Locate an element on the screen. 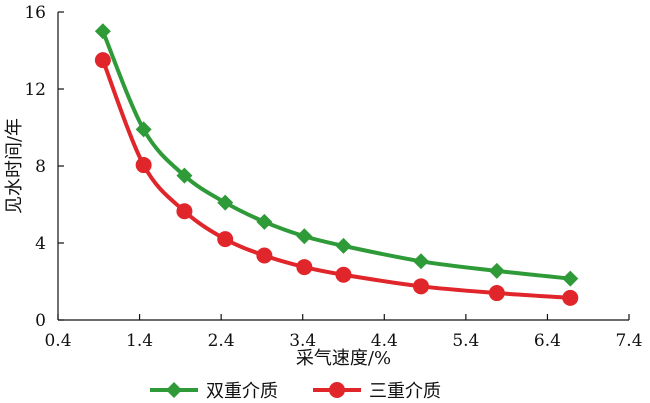 This screenshot has height=403, width=650. y-axis-title: 见水时间/年 is located at coordinates (14, 166).